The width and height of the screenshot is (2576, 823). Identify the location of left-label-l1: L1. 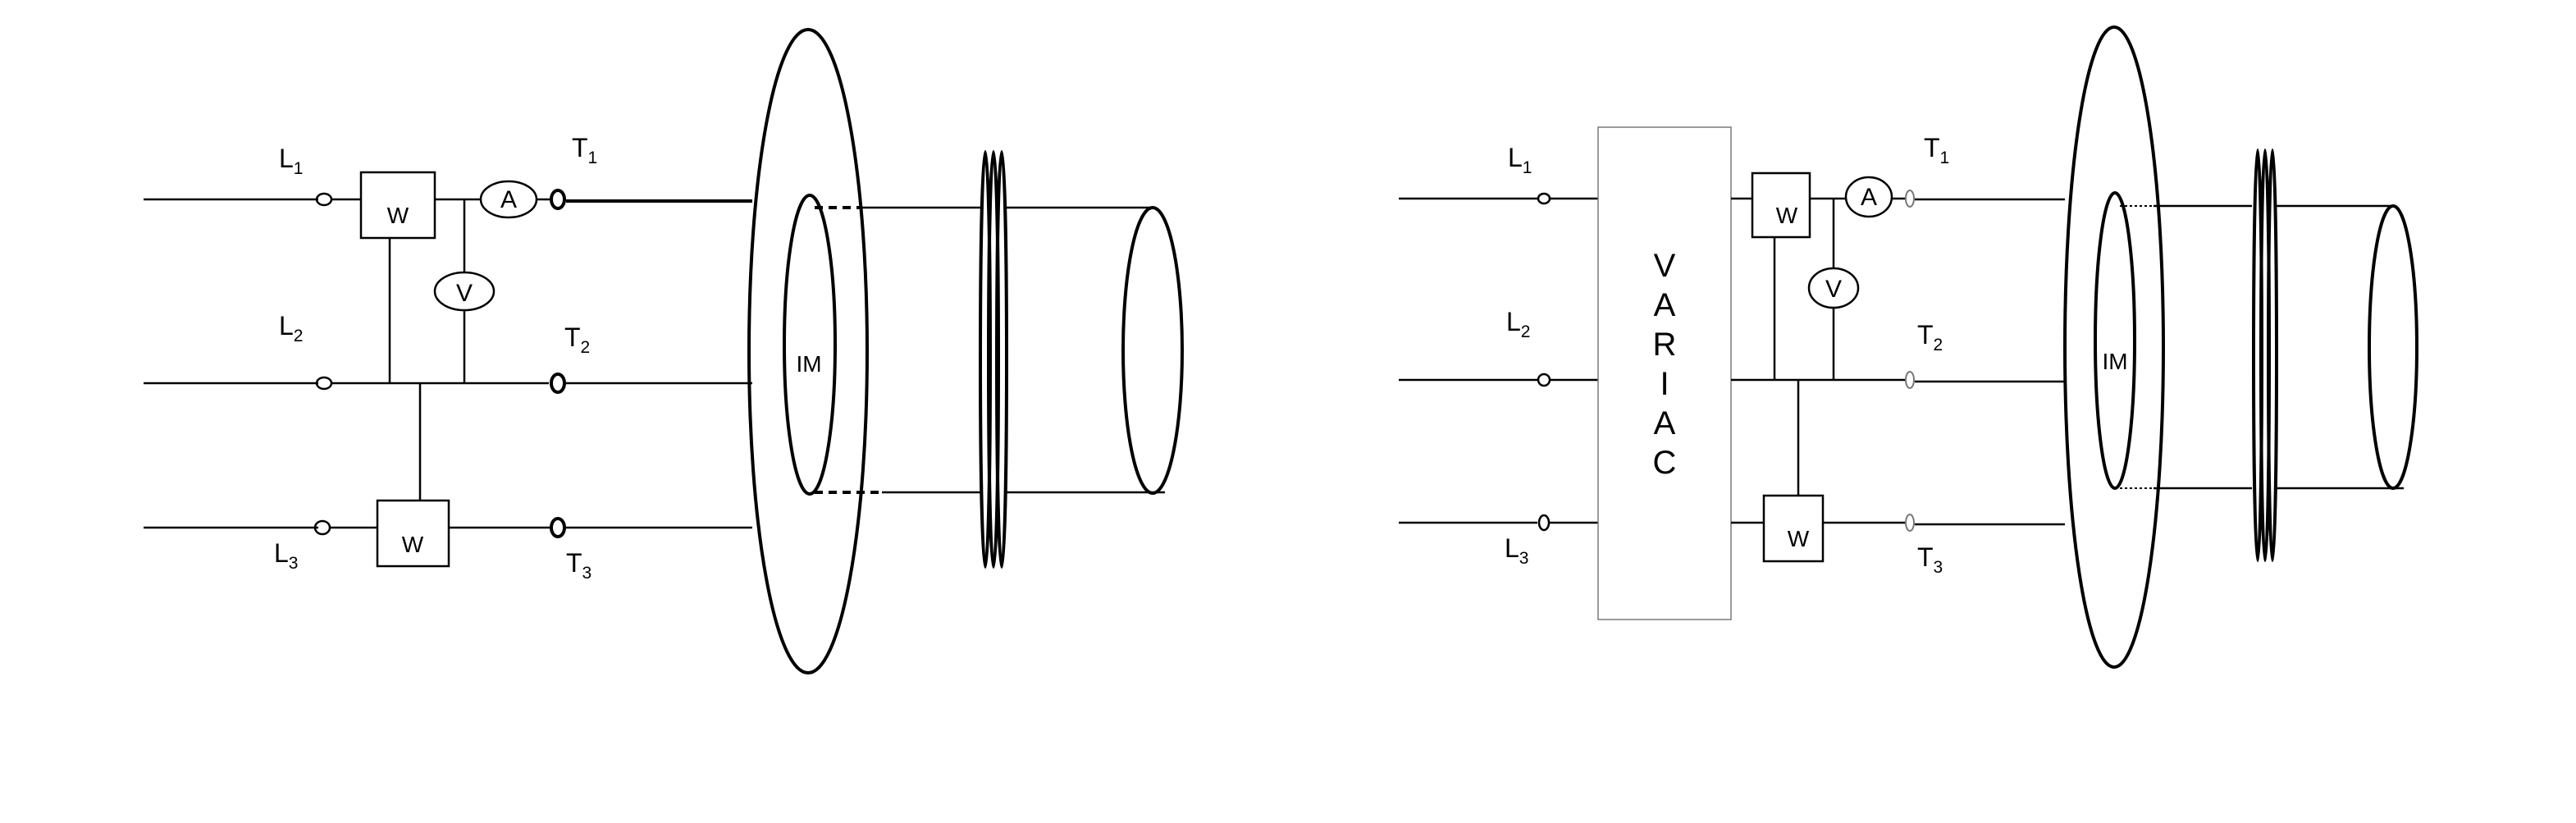
(291, 161).